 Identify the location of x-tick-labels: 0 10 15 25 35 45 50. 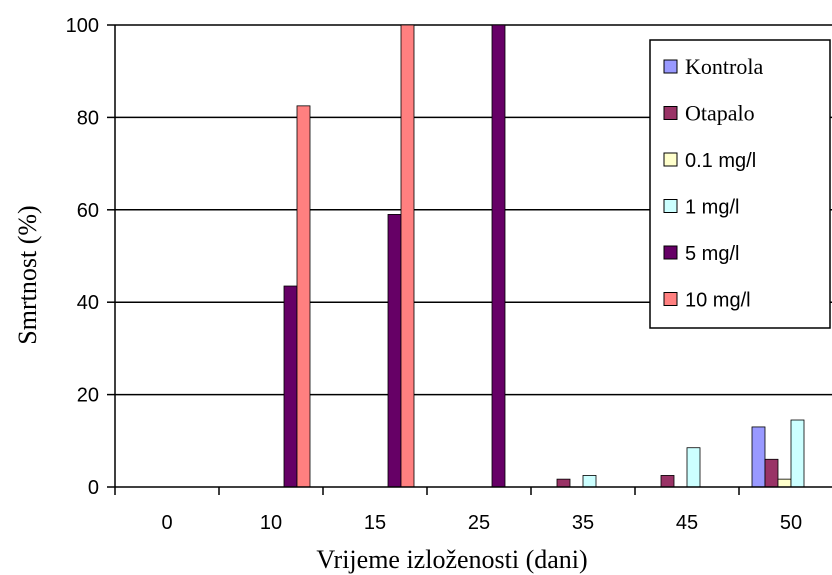
(481, 523).